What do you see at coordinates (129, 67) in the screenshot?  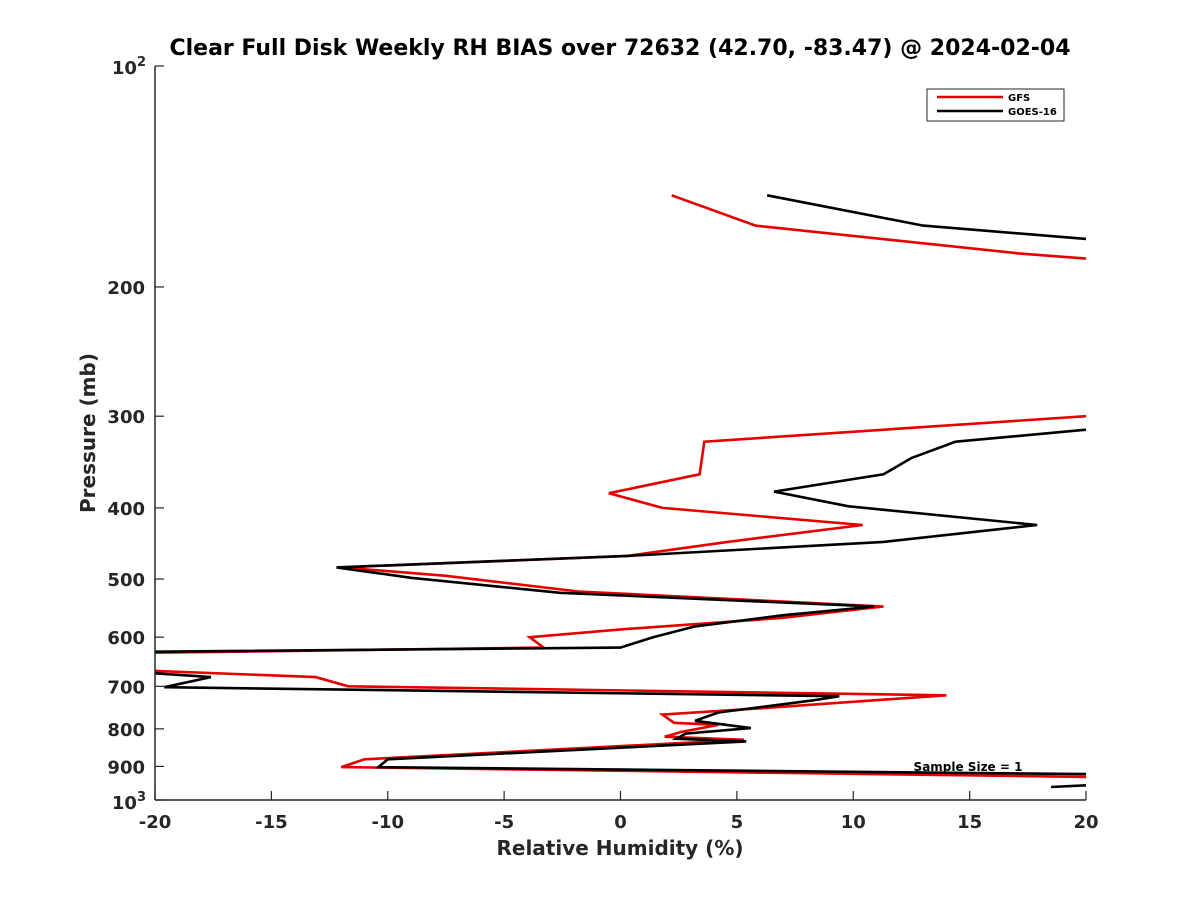 I see `y-top-label: 102` at bounding box center [129, 67].